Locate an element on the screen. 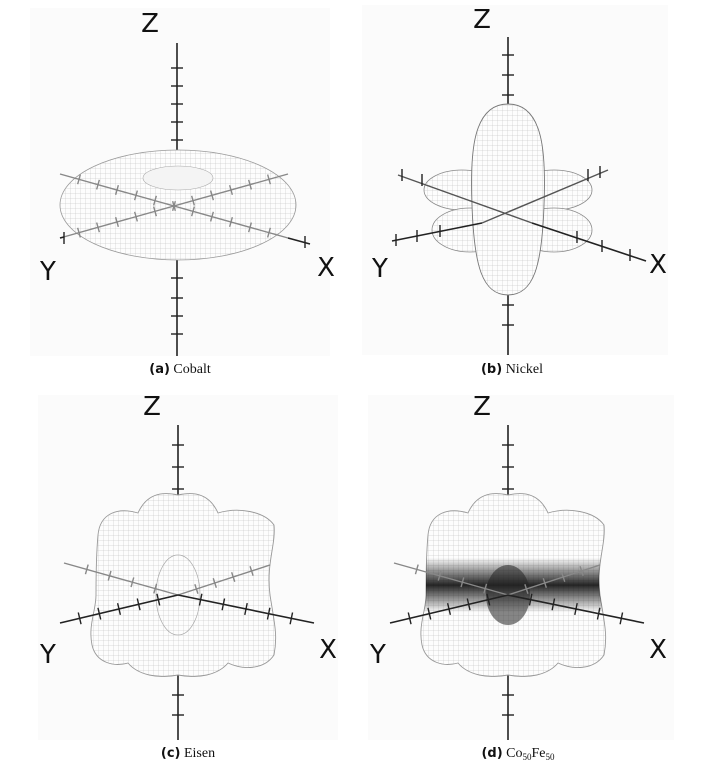 The height and width of the screenshot is (768, 706). lobe-center is located at coordinates (508, 199).